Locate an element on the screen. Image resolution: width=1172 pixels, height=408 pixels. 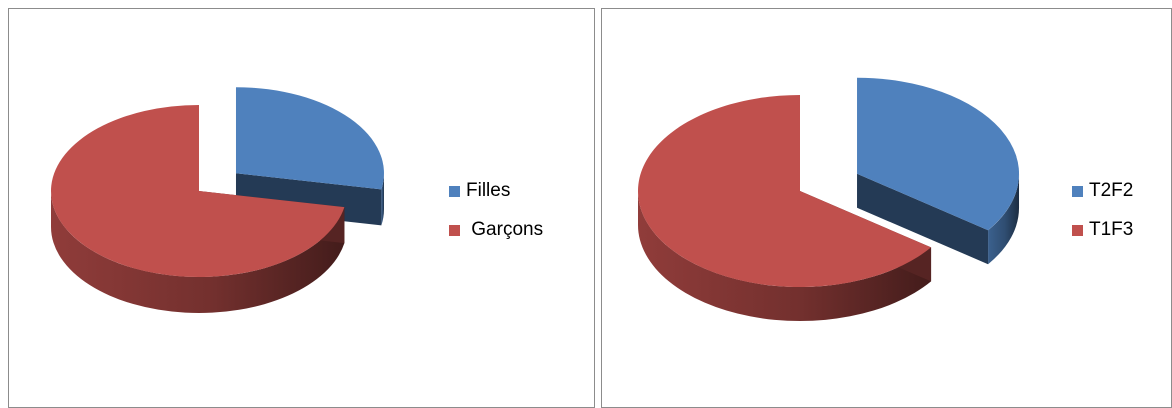
legend-right: T2F2 T1F3 is located at coordinates (1102, 218).